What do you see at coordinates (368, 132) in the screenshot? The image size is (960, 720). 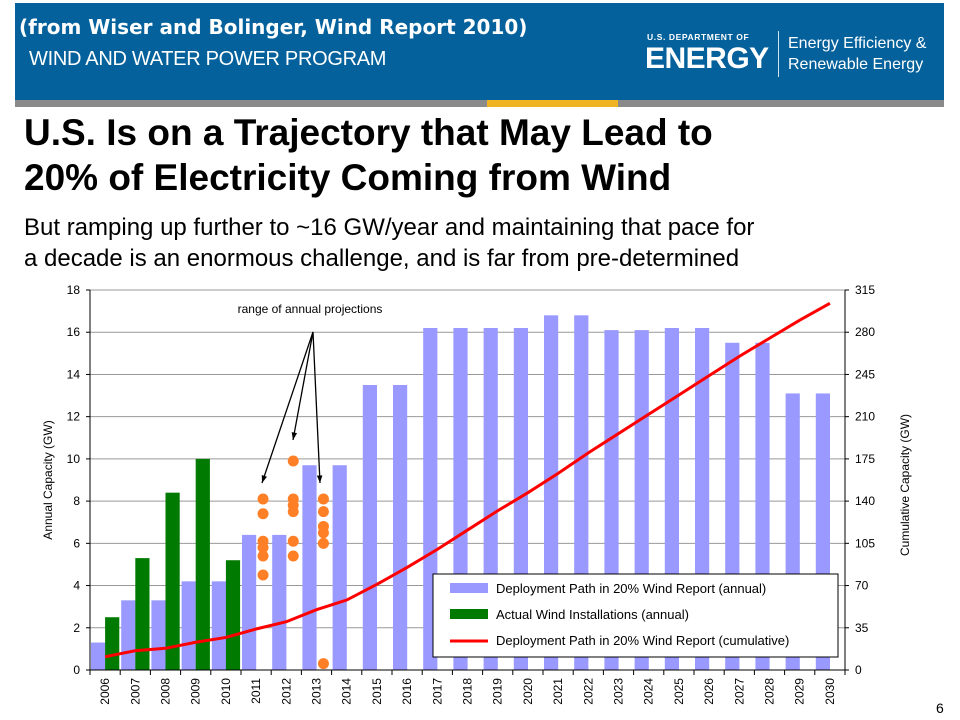 I see `title-line-1: U.S. Is on a Trajectory that May Lead to` at bounding box center [368, 132].